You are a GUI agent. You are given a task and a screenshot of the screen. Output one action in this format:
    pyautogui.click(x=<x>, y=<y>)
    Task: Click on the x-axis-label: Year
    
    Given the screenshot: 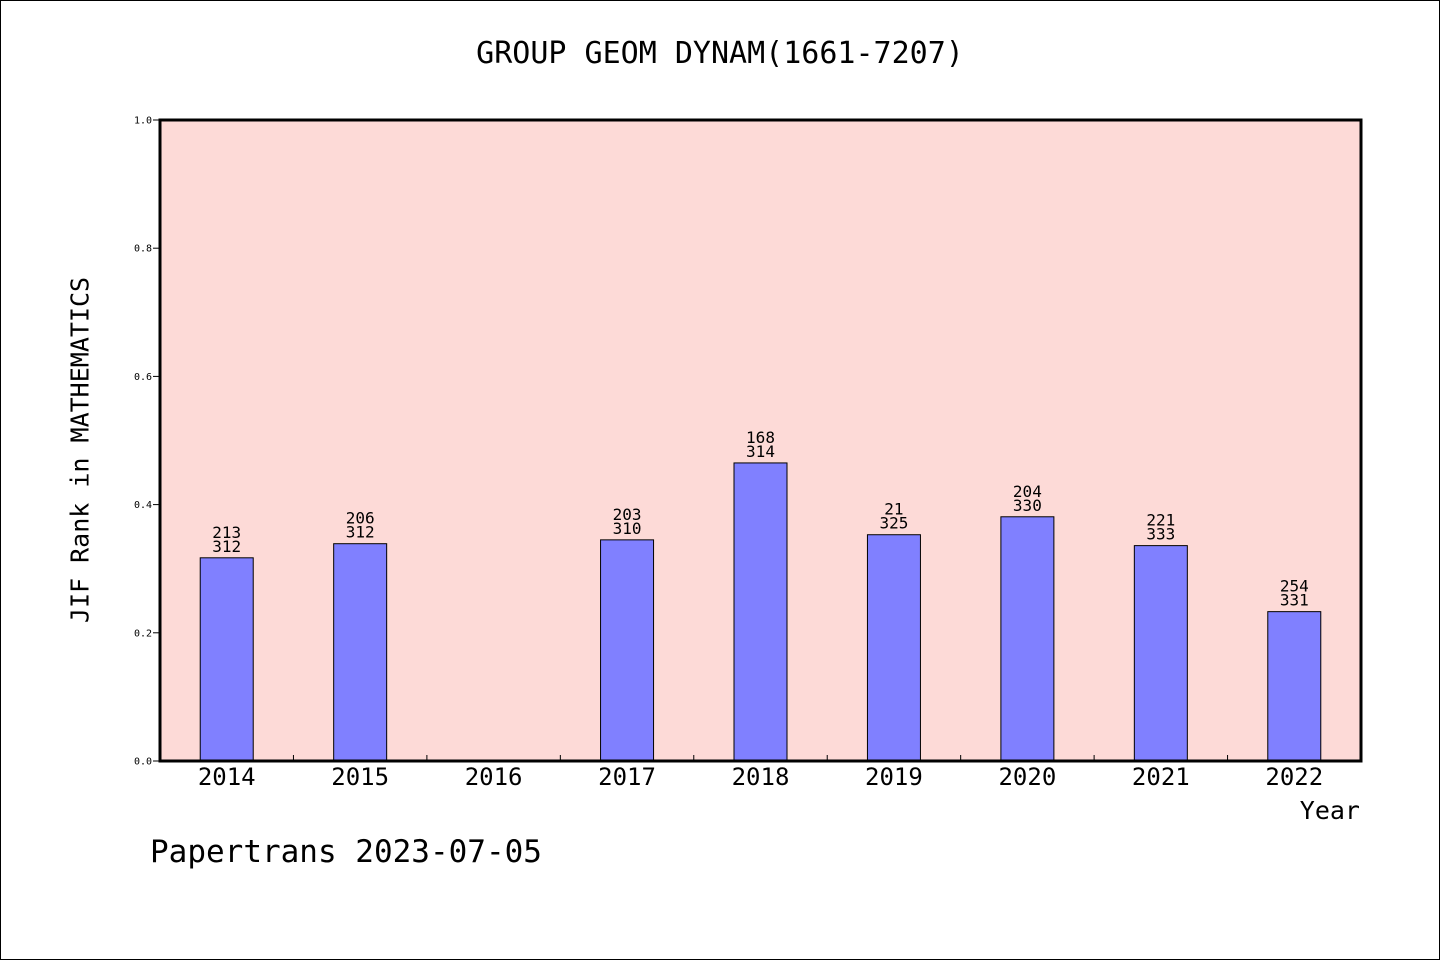 What is the action you would take?
    pyautogui.click(x=1329, y=810)
    